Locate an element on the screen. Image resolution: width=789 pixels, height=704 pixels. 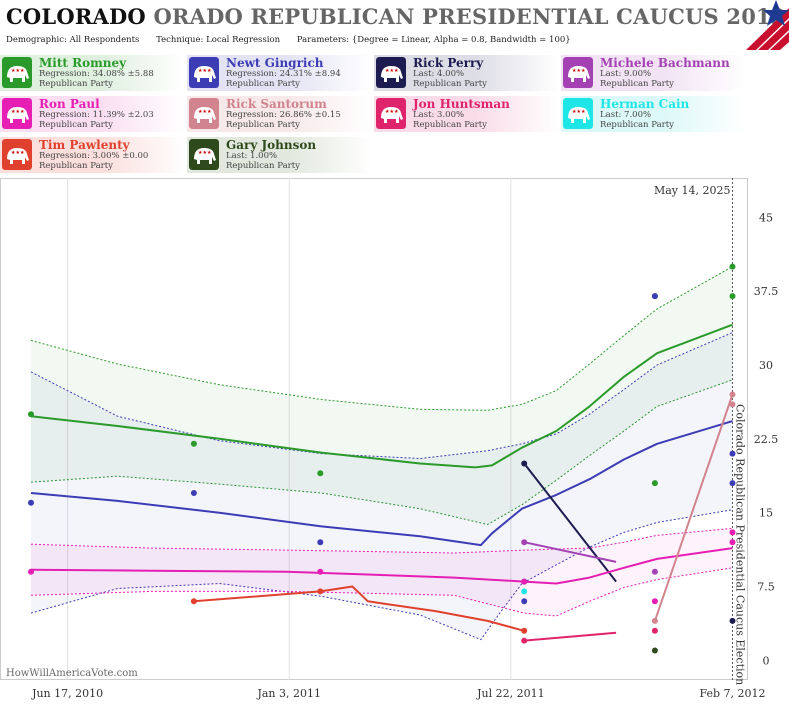
series-line is located at coordinates (570, 552).